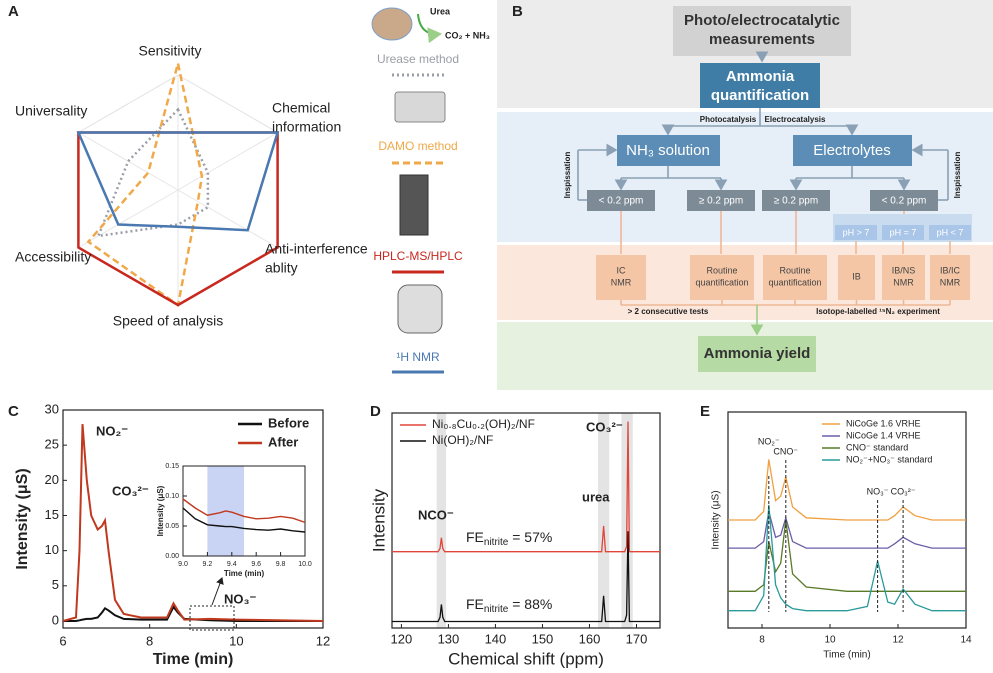 This screenshot has width=993, height=673. What do you see at coordinates (160, 510) in the screenshot?
I see `y-axis-label: Intensity (μS)` at bounding box center [160, 510].